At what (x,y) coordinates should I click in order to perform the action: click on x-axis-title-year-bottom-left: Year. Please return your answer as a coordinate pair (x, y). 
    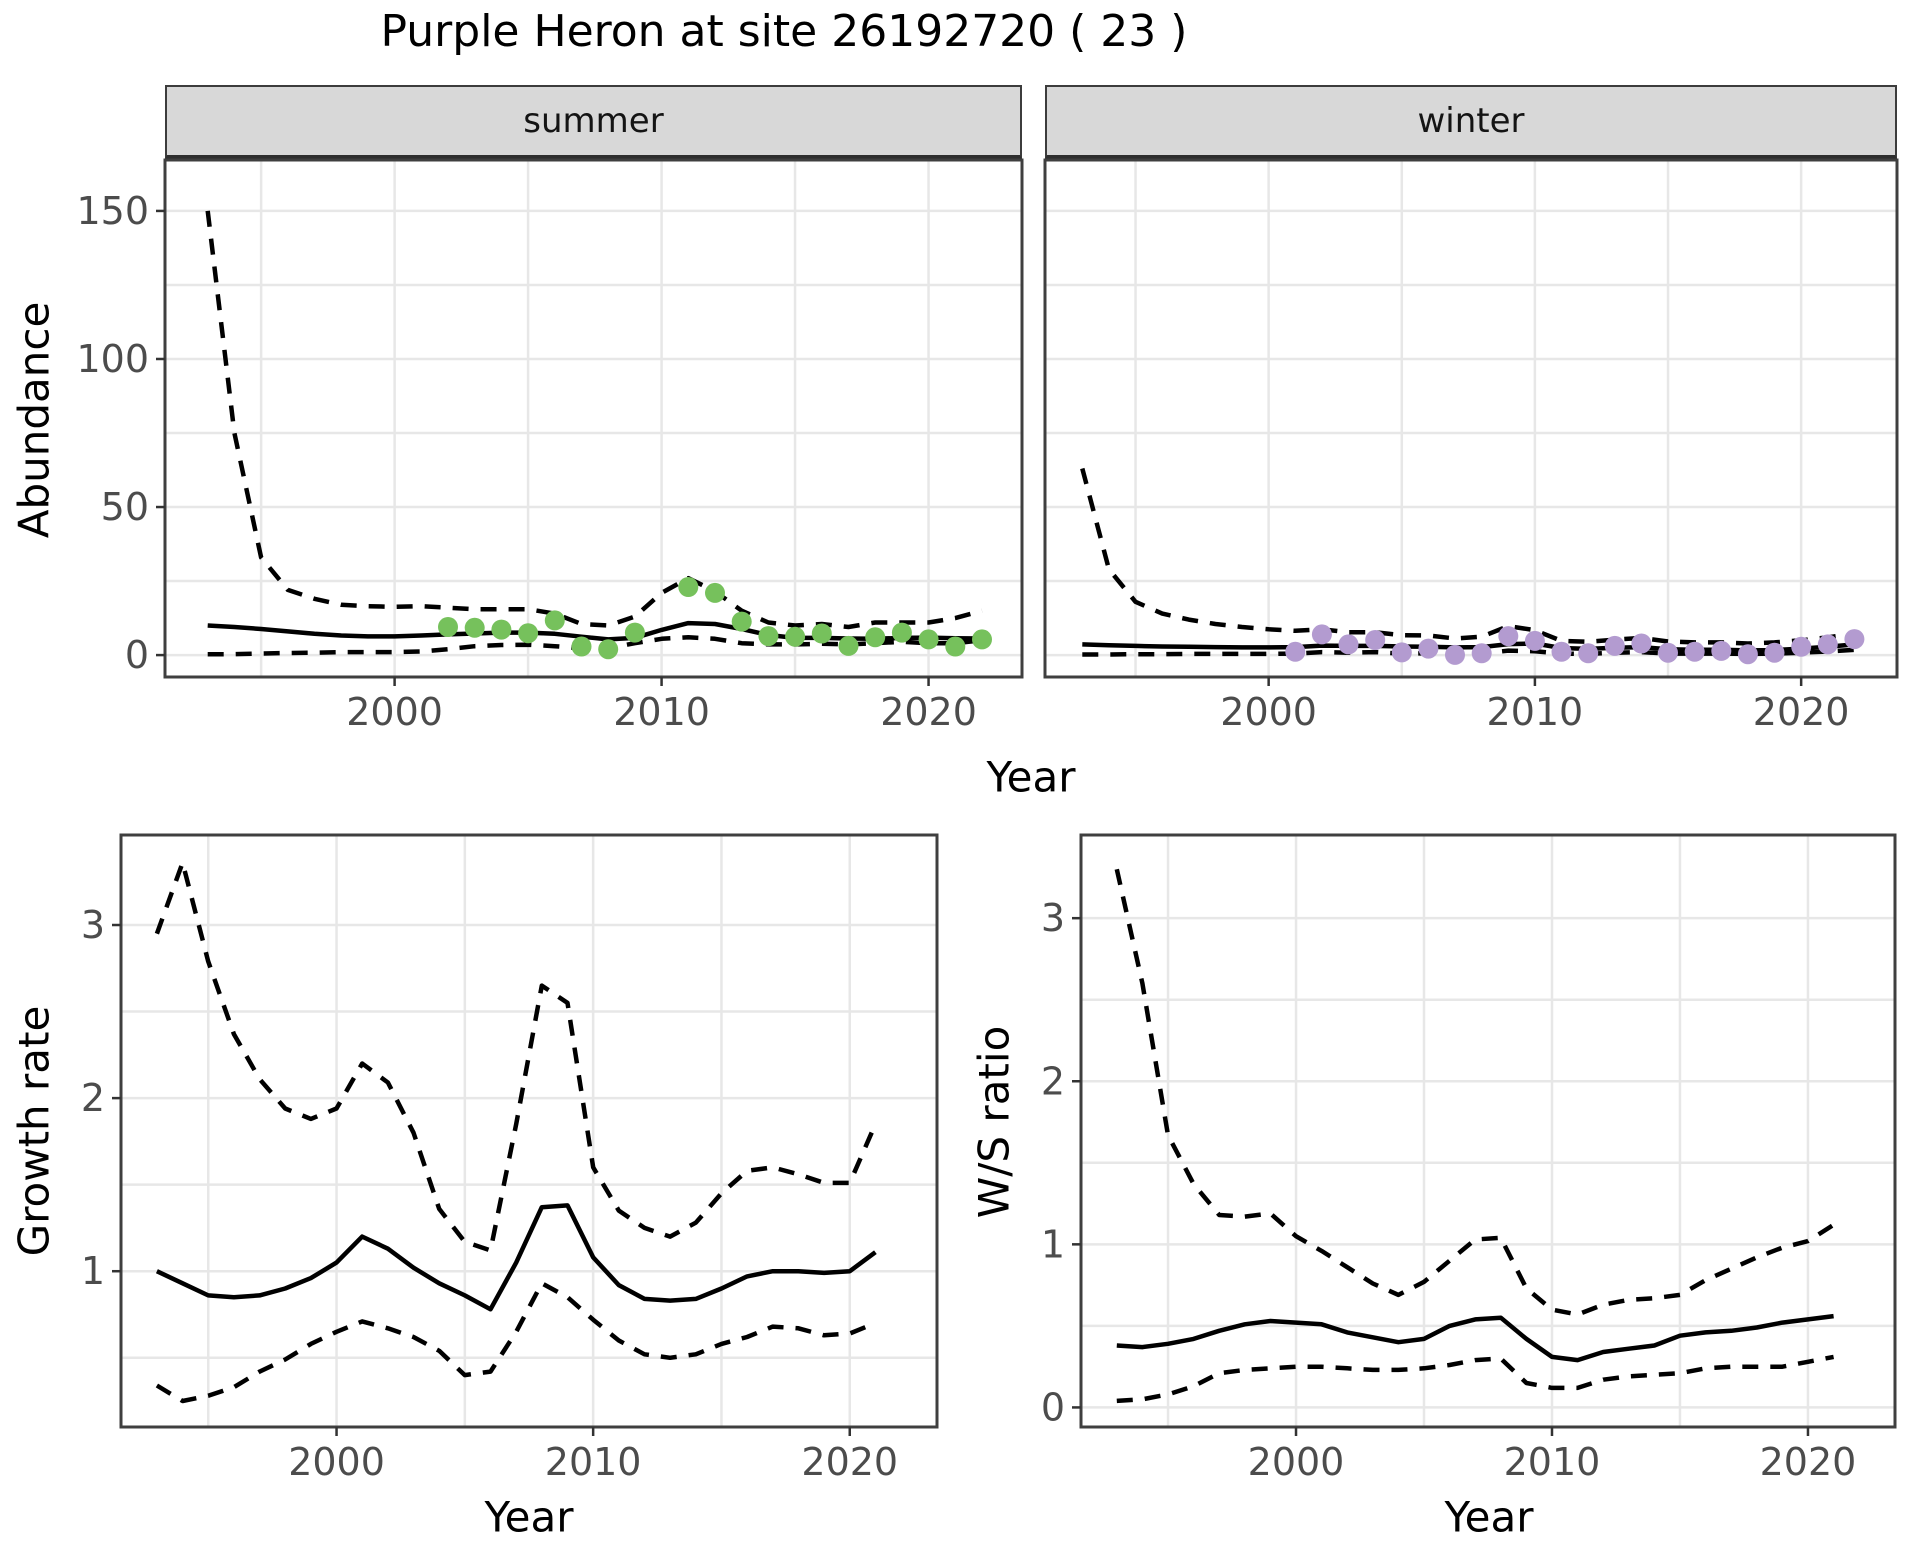
    Looking at the image, I should click on (529, 1517).